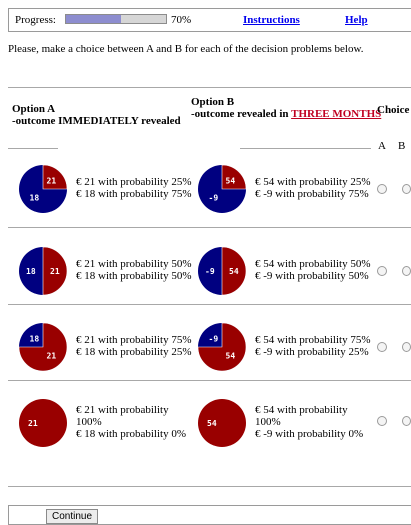  What do you see at coordinates (35, 20) in the screenshot?
I see `progress-label: Progress:` at bounding box center [35, 20].